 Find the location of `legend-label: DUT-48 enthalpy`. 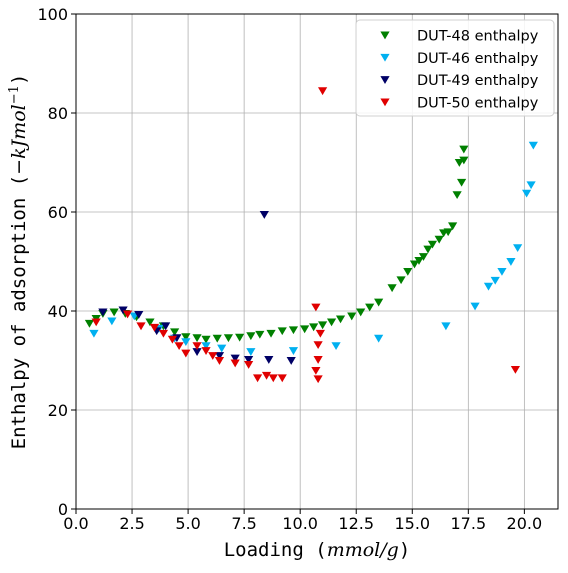

legend-label: DUT-48 enthalpy is located at coordinates (478, 37).